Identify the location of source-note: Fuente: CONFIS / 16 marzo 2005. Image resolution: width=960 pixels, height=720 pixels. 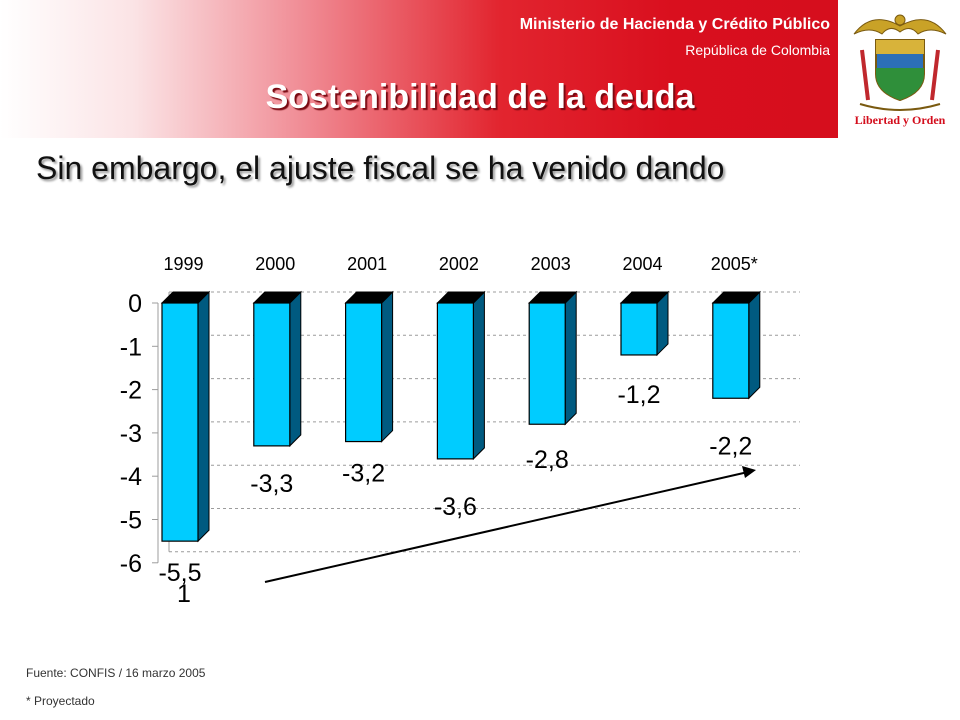
(116, 673).